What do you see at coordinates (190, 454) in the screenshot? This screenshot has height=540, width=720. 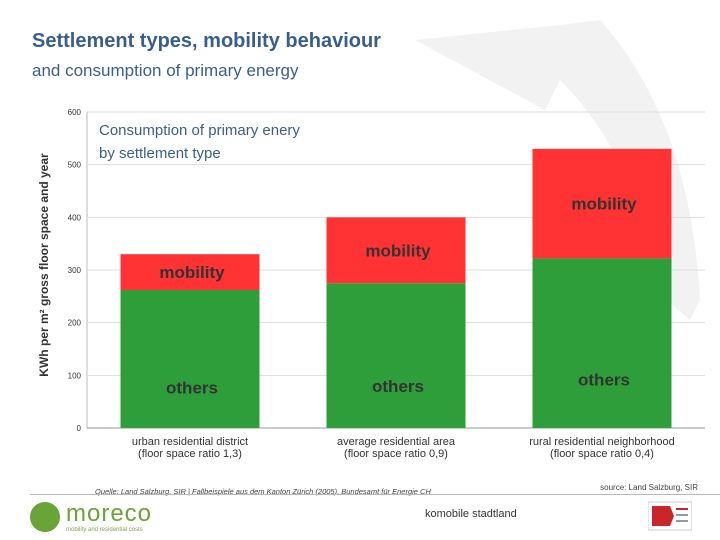 I see `x-tick-label-0-1: (floor space ratio 1,3)` at bounding box center [190, 454].